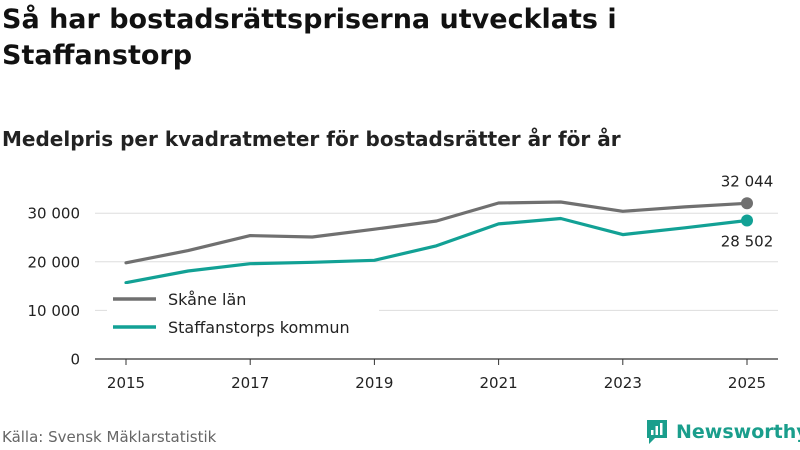  I want to click on series-0-end-label: 32 044, so click(747, 181).